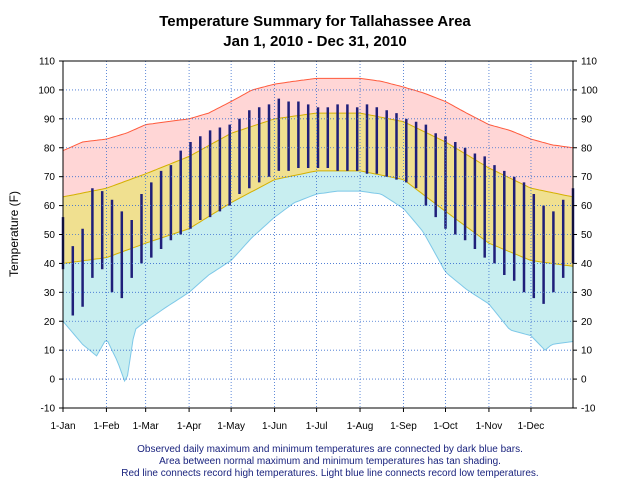 This screenshot has width=624, height=490. What do you see at coordinates (52, 380) in the screenshot?
I see `y-tick-label-left: 0` at bounding box center [52, 380].